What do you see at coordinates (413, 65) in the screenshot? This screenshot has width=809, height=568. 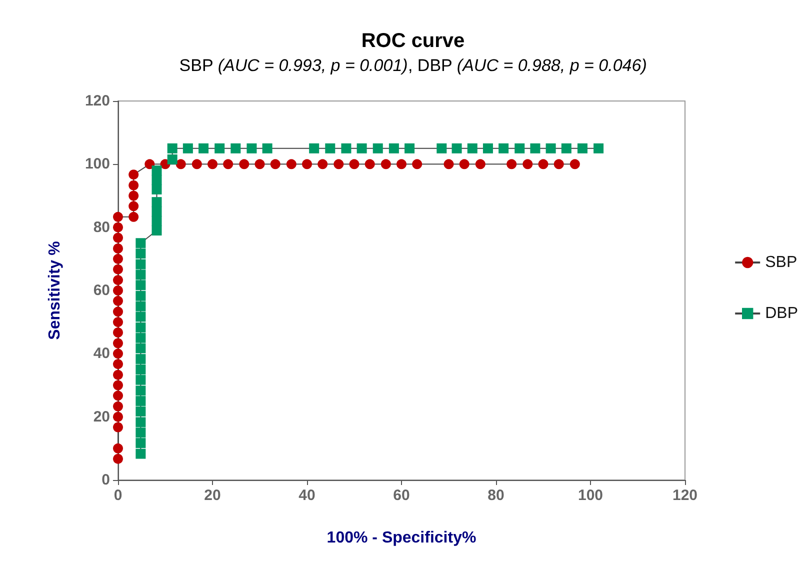 I see `chart-subtitle: SBP (AUC = 0.993, p = 0.001), DBP (AUC = 0.988, p = 0.046)` at bounding box center [413, 65].